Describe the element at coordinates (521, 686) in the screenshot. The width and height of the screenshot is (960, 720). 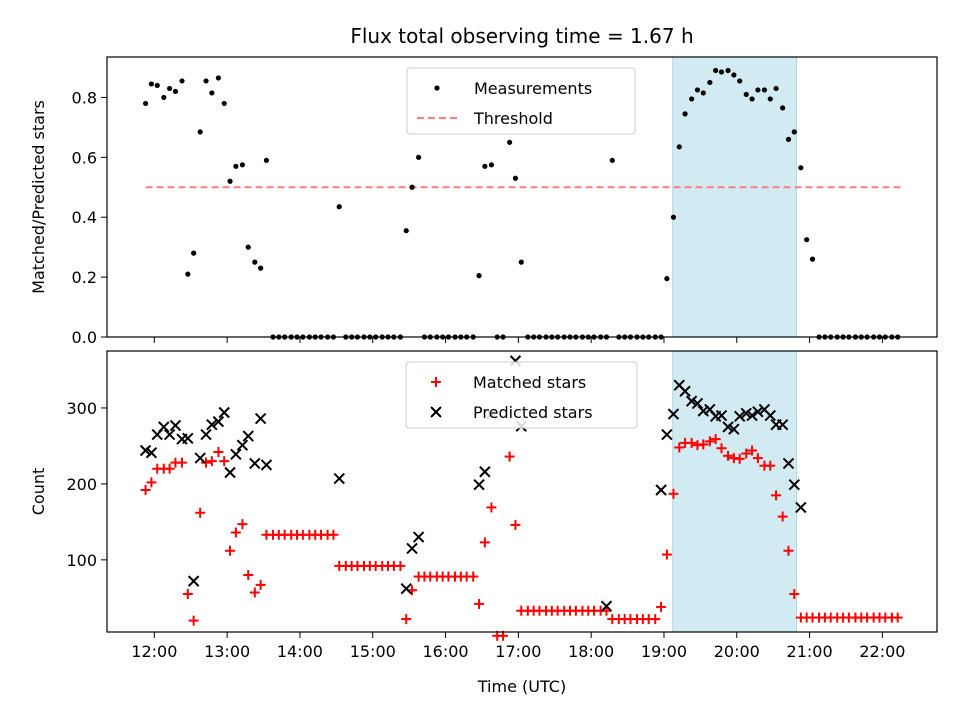
I see `x-axis-label: Time (UTC)` at that location.